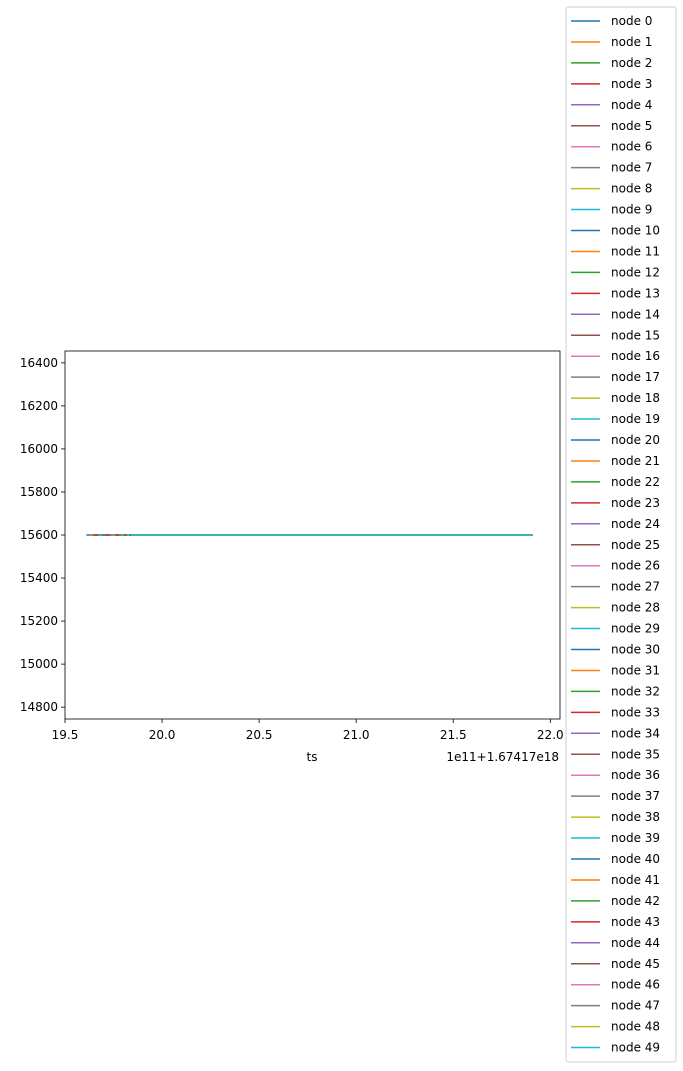 This screenshot has height=1071, width=683. I want to click on legend-item: node 20, so click(615, 440).